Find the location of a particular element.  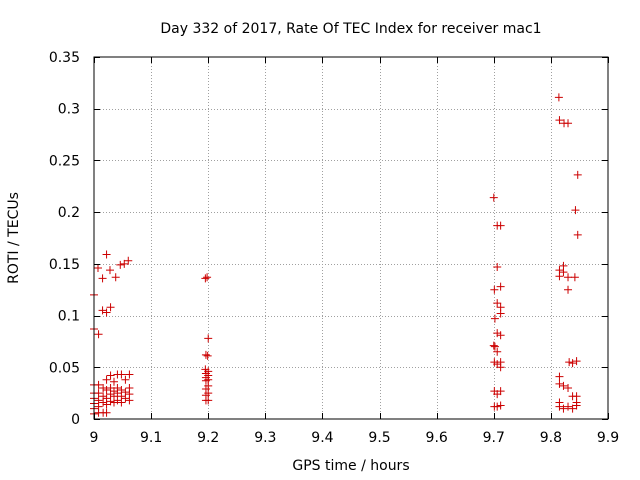

y-axis-label: ROTI / TECUs is located at coordinates (14, 238).